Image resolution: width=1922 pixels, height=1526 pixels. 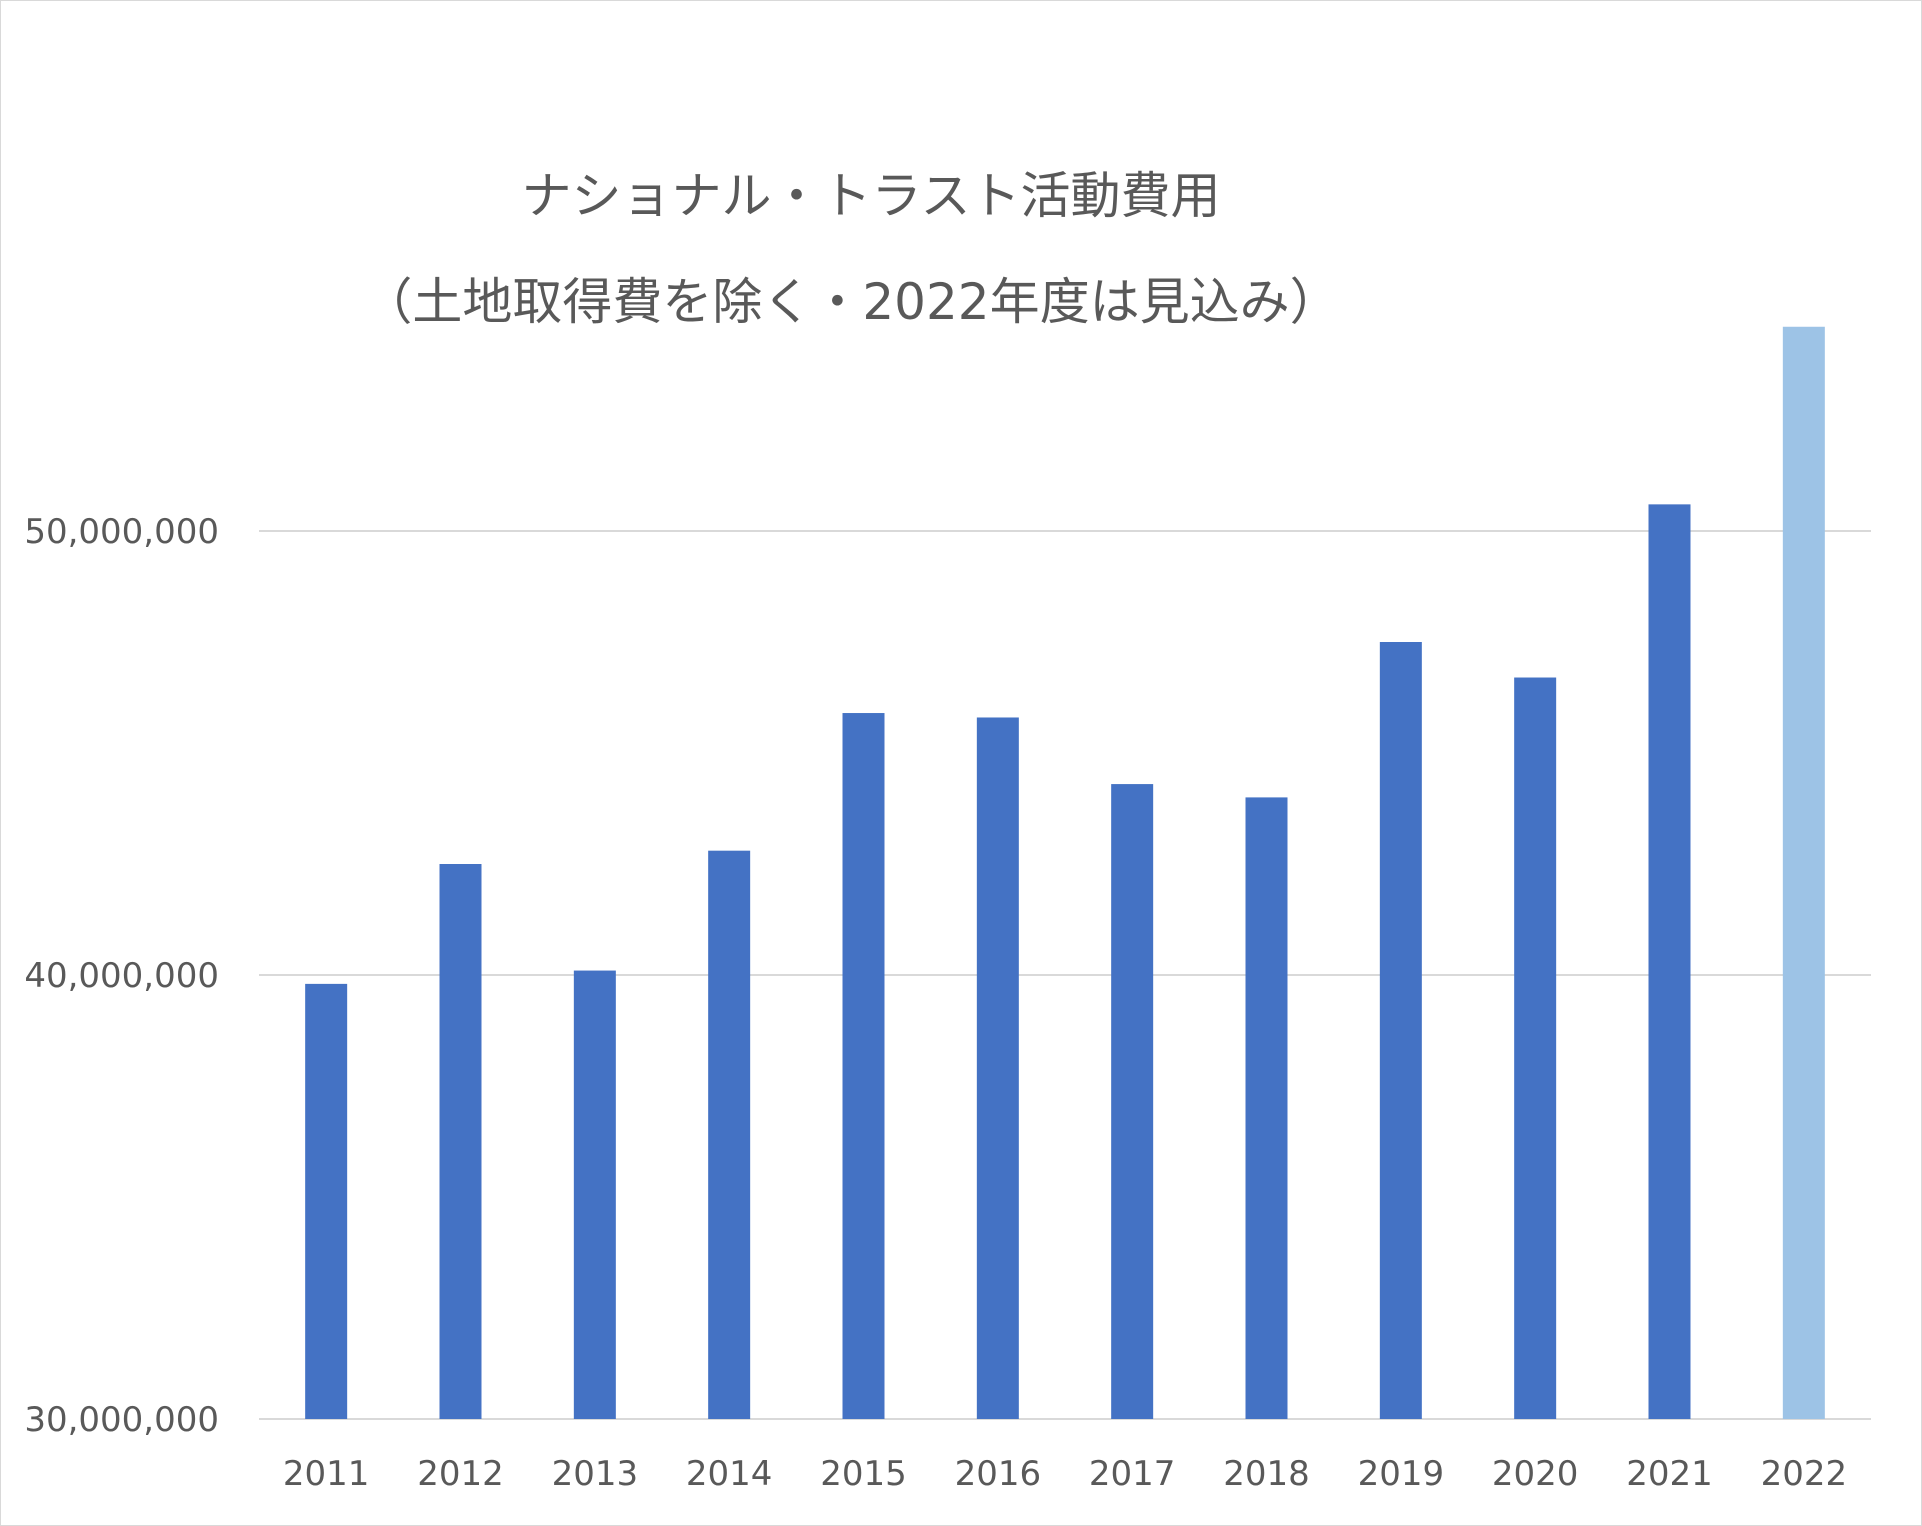 I want to click on y-axis-tick-labels: 30,000,000 40,000,000 50,000,000, so click(x=121, y=976).